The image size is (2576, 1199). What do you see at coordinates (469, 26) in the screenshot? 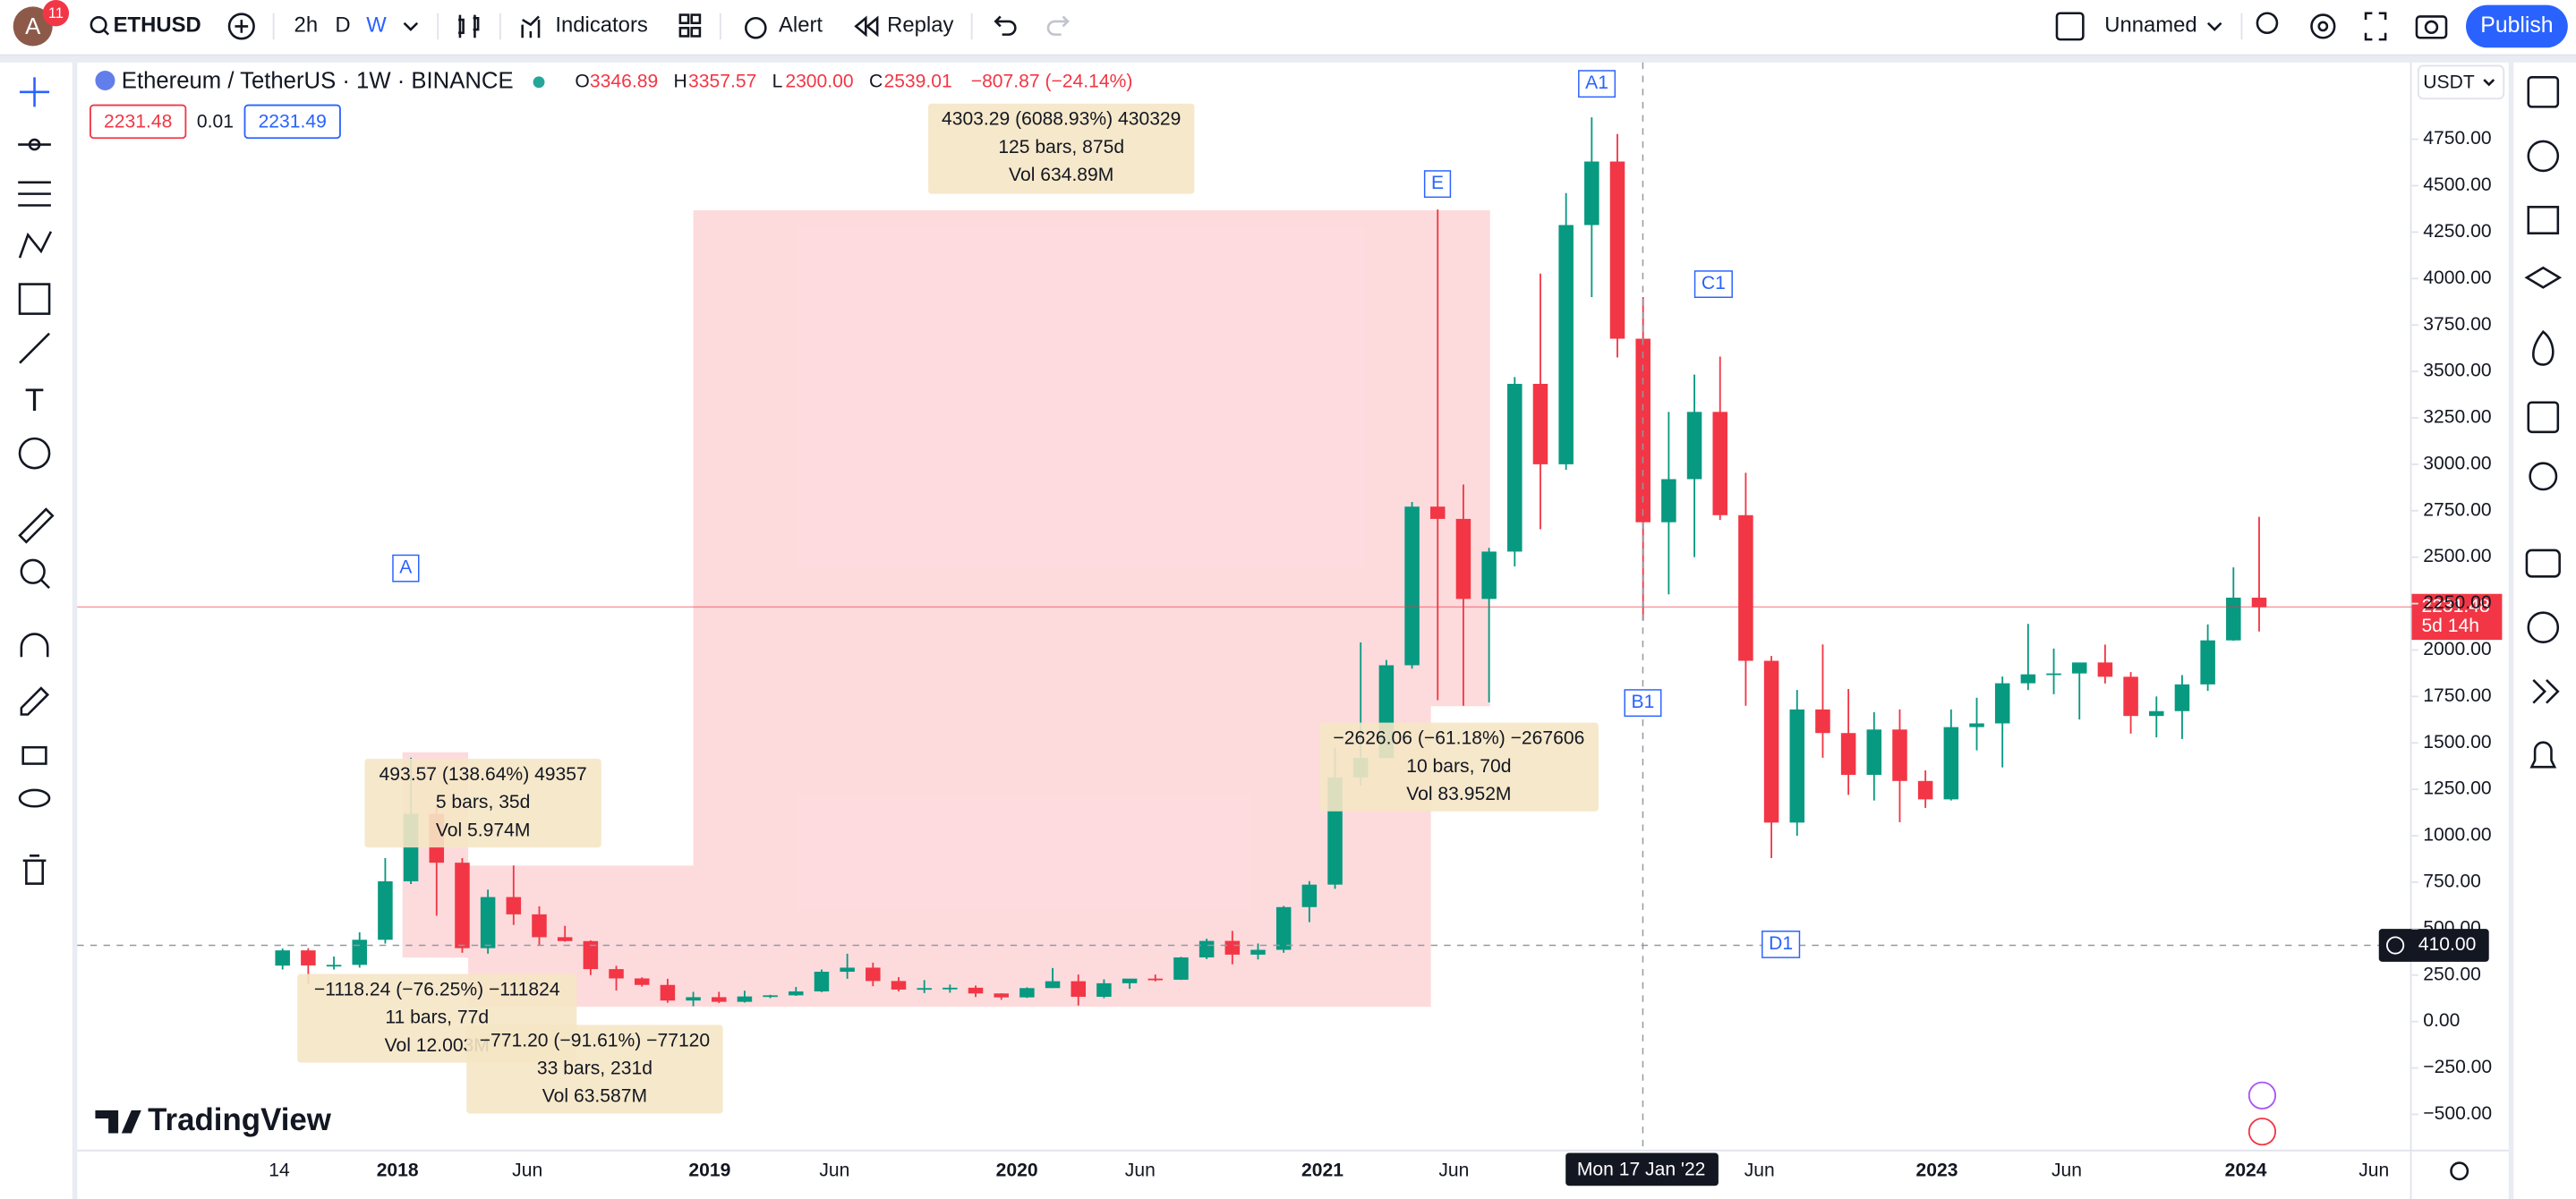
I see `chart-type` at bounding box center [469, 26].